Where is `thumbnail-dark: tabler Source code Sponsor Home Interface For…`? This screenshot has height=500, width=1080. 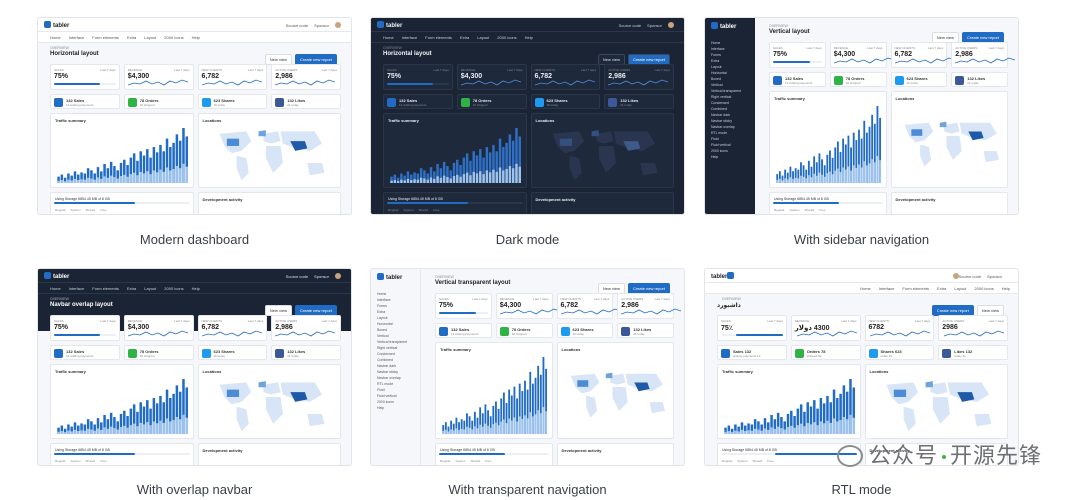 thumbnail-dark: tabler Source code Sponsor Home Interface For… is located at coordinates (527, 116).